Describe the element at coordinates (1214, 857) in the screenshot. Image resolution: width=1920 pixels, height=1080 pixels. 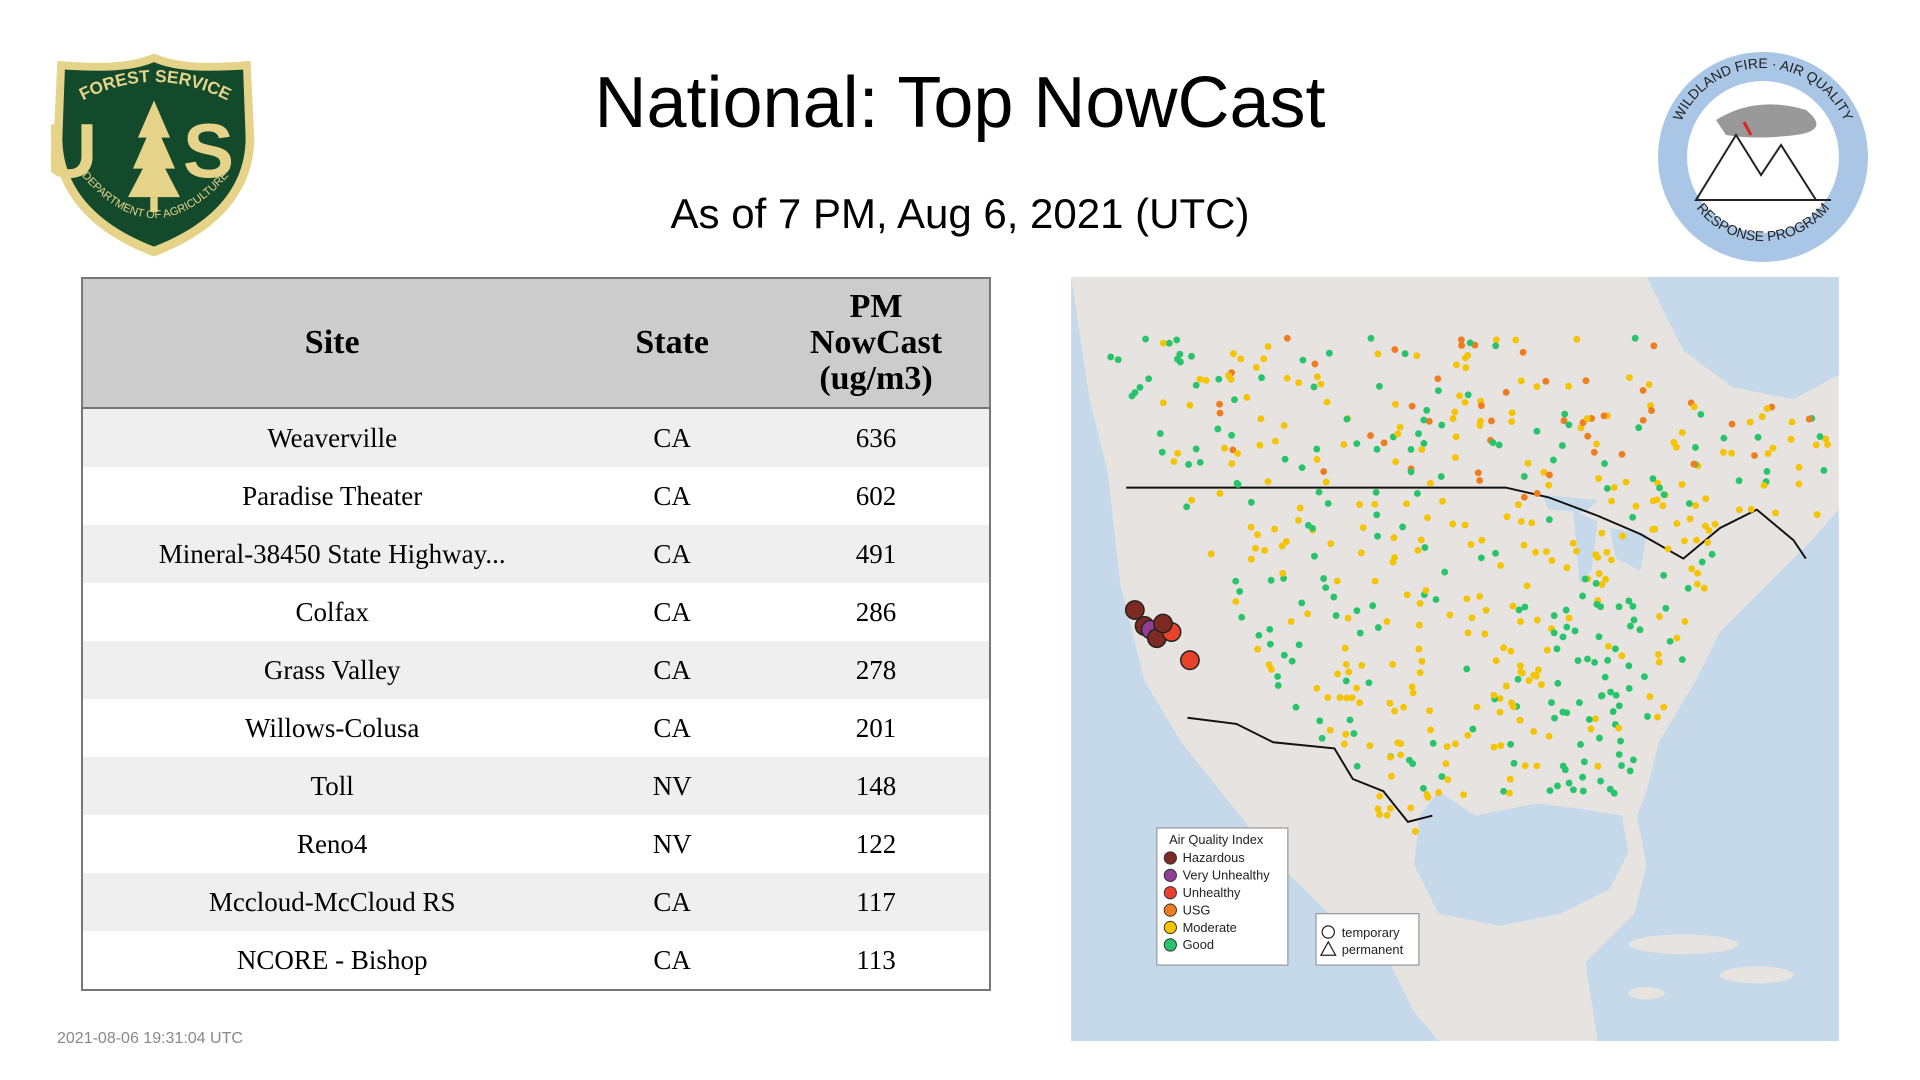
I see `legend-label: Hazardous` at that location.